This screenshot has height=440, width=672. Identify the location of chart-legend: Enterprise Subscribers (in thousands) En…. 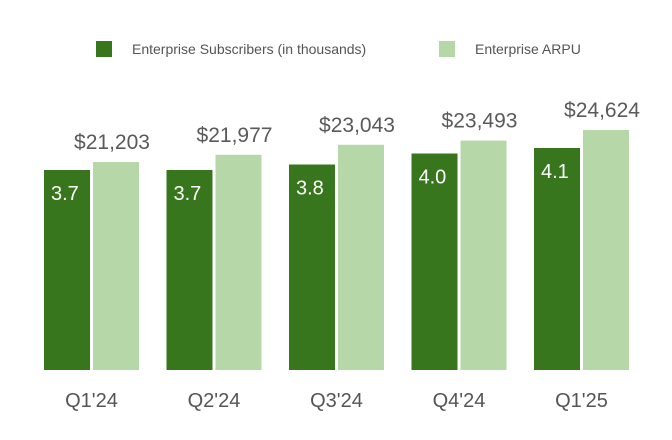
(336, 52).